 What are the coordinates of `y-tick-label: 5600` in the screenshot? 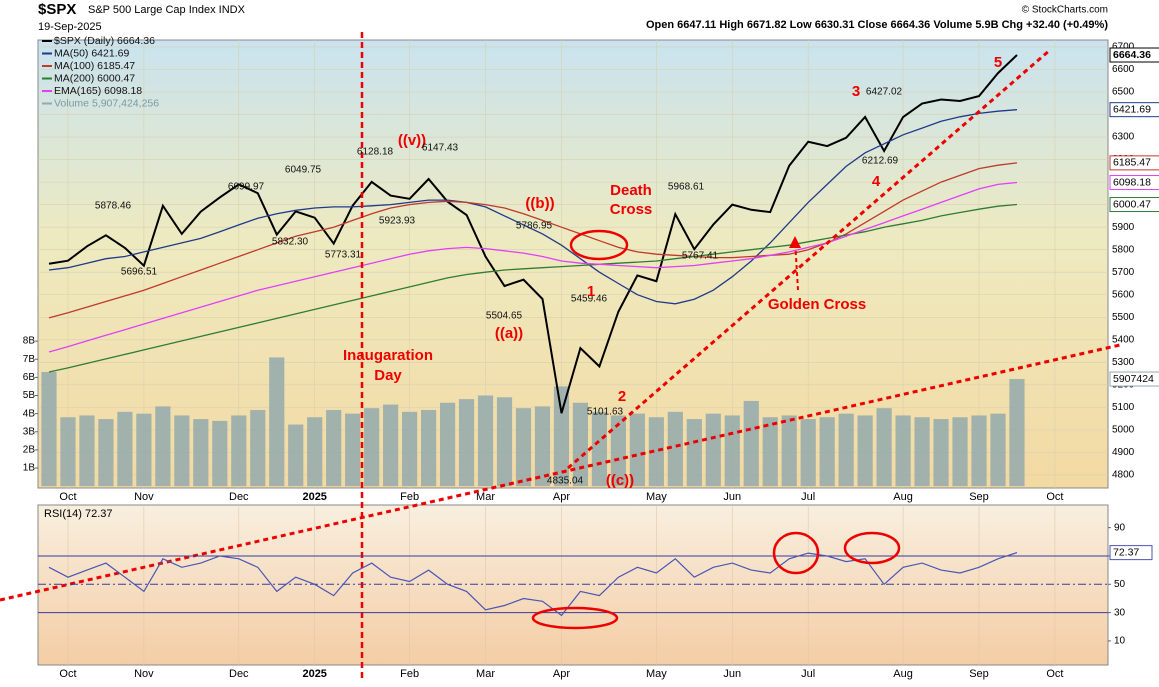 It's located at (1123, 294).